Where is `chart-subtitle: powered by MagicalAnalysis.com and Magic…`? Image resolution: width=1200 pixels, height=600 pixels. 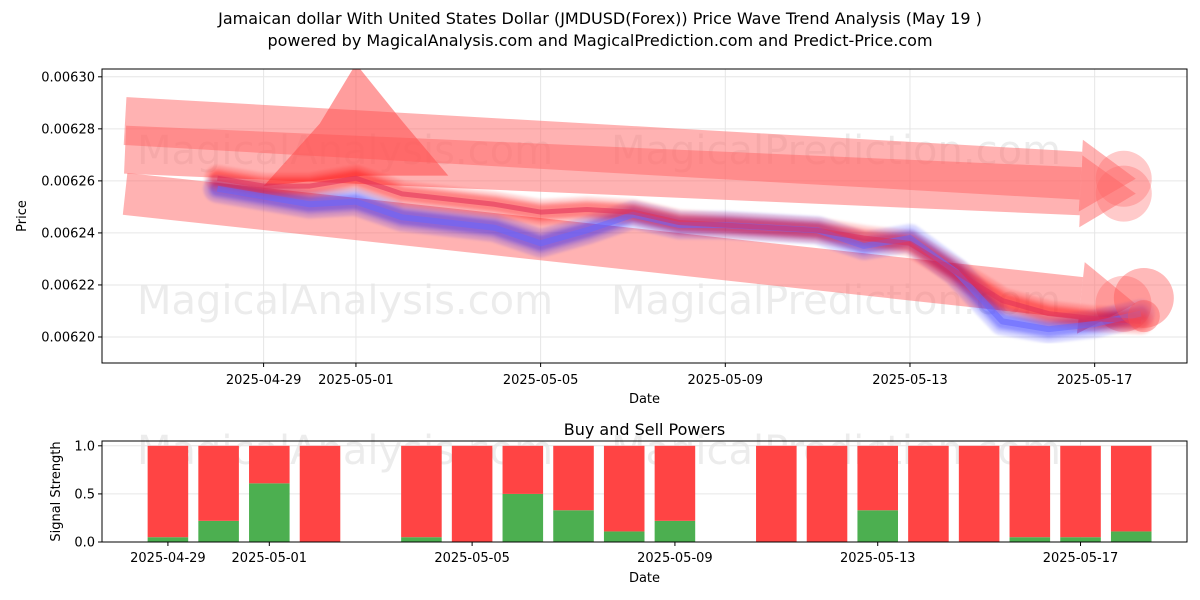 chart-subtitle: powered by MagicalAnalysis.com and Magic… is located at coordinates (600, 40).